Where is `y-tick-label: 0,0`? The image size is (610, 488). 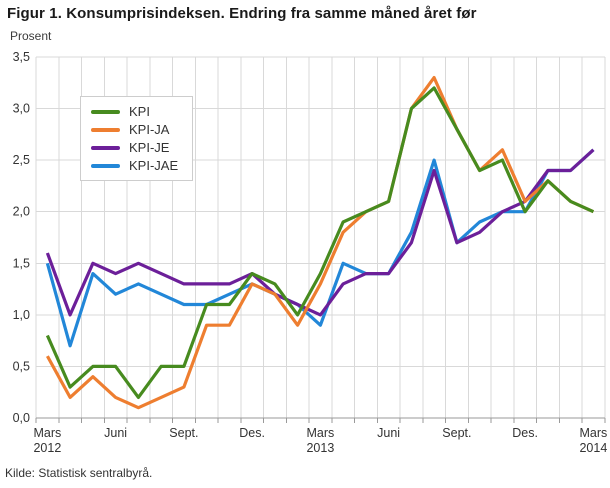
y-tick-label: 0,0 is located at coordinates (21, 418).